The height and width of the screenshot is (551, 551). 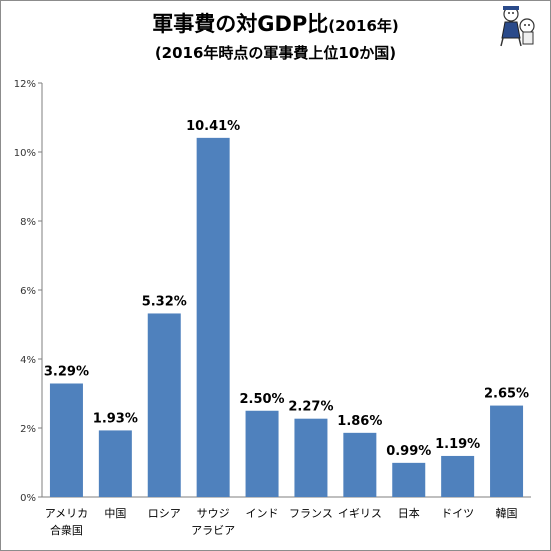 I want to click on y-tick-label: 8%, so click(x=28, y=222).